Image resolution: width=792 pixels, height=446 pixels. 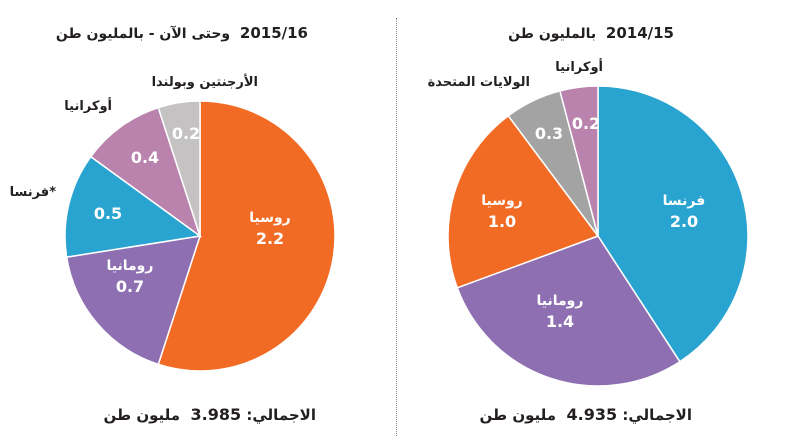 I want to click on chart-title: 2014/15 بالمليون طن, so click(x=591, y=33).